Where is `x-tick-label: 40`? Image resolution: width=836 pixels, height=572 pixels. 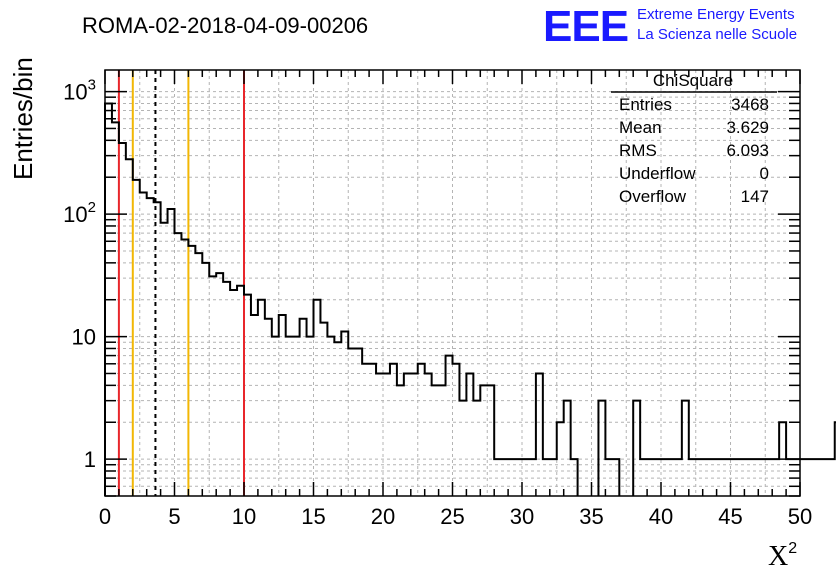
x-tick-label: 40 is located at coordinates (661, 516).